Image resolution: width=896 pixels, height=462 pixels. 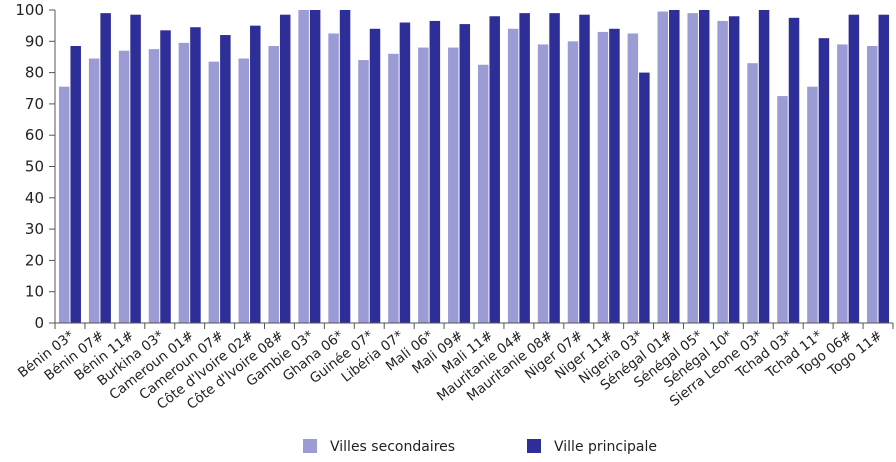 What do you see at coordinates (34, 41) in the screenshot?
I see `y-tick-label: 90` at bounding box center [34, 41].